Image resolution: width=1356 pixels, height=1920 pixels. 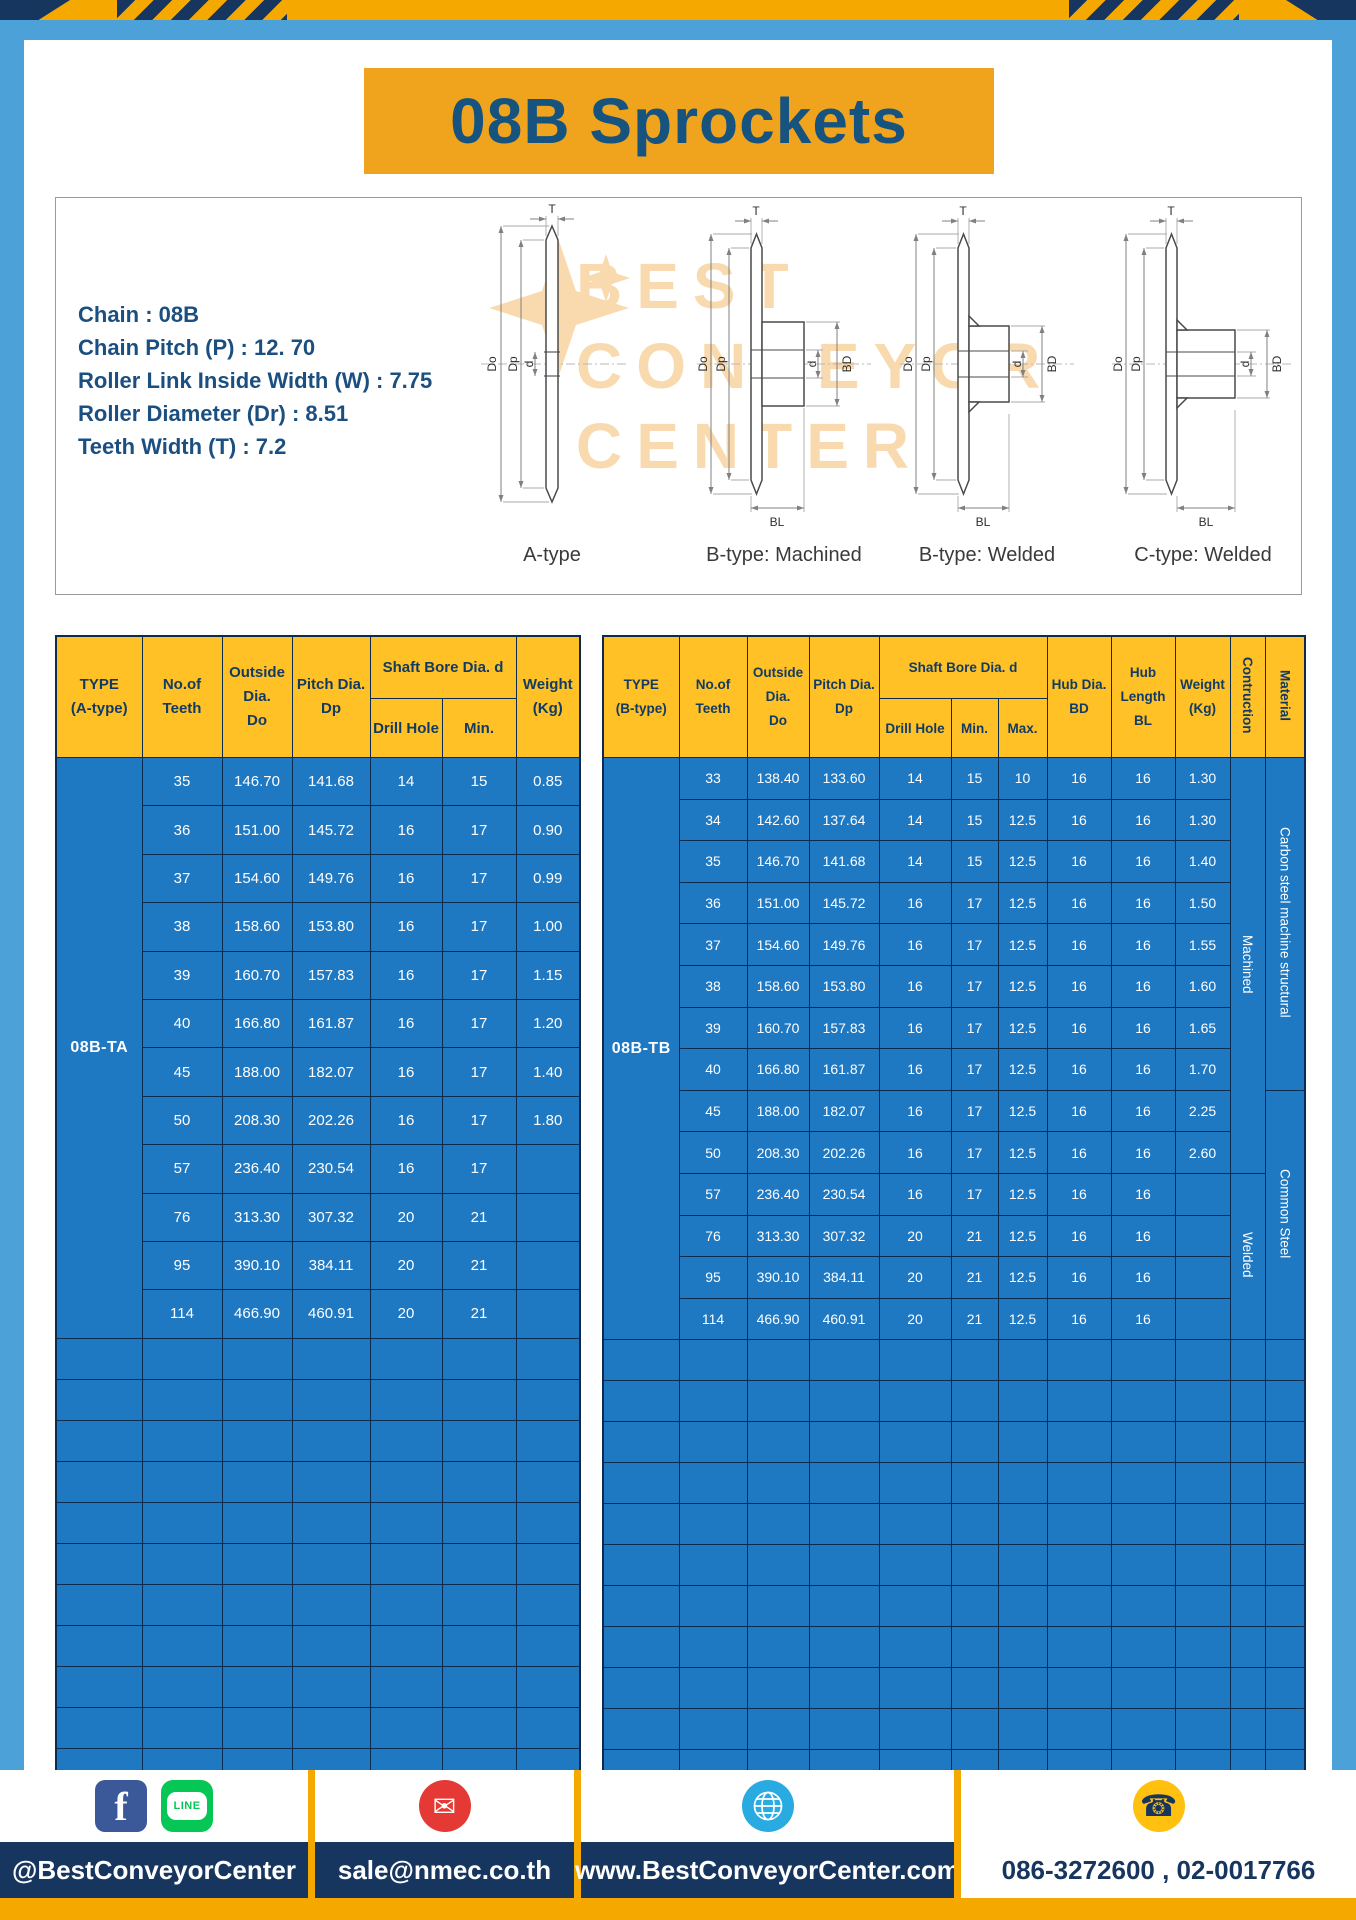 I want to click on data-cell: 39, so click(x=182, y=975).